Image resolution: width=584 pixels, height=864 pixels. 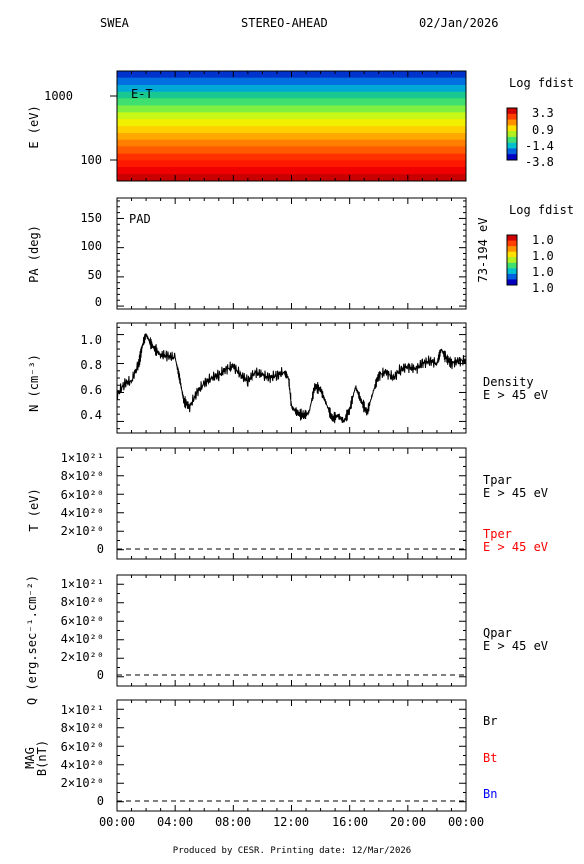 I want to click on pad-ytick-150: 150, so click(x=91, y=218).